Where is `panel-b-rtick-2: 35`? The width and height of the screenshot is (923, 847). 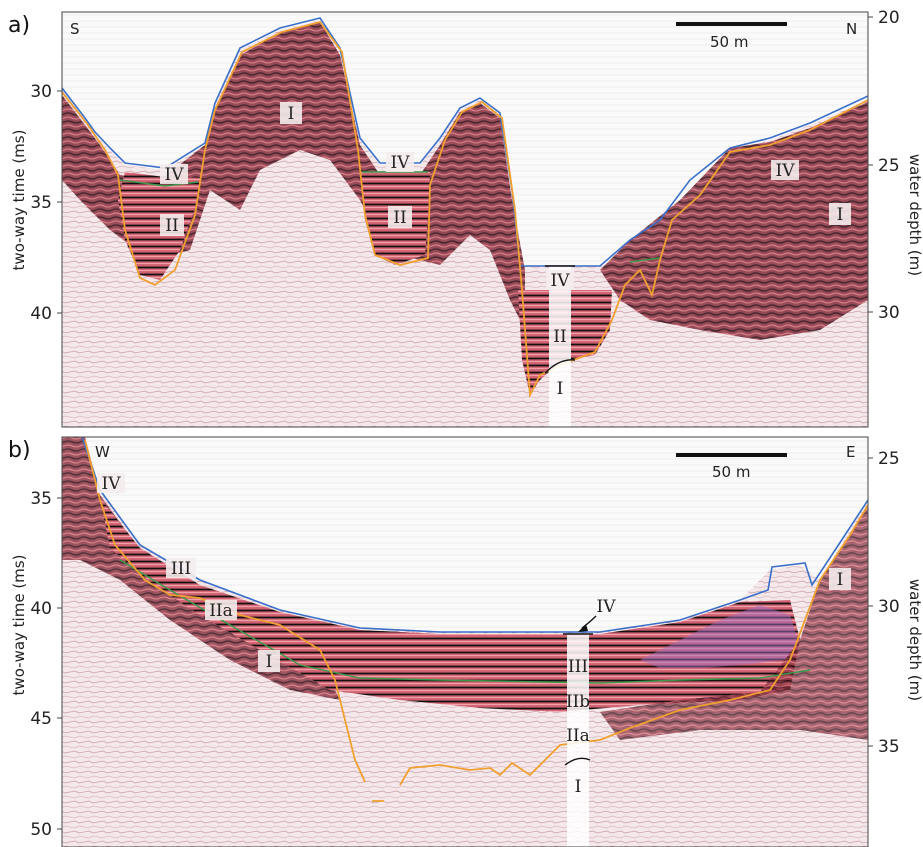 panel-b-rtick-2: 35 is located at coordinates (889, 747).